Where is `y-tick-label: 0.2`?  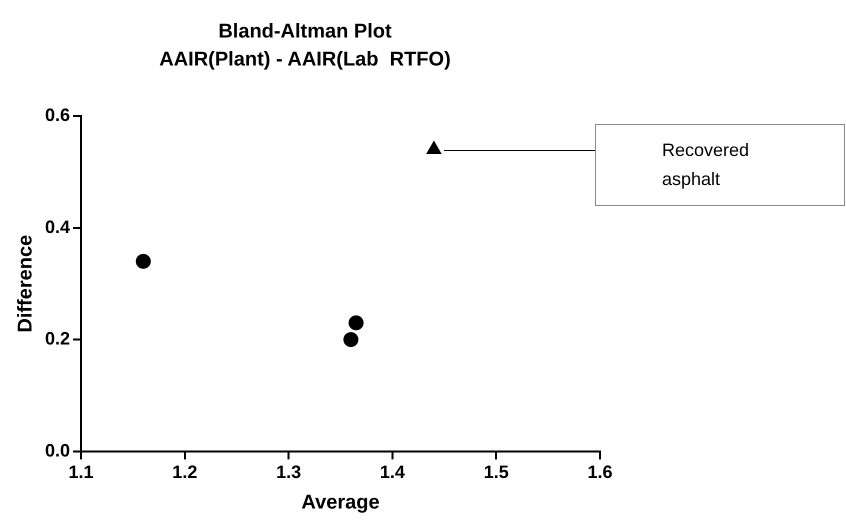
y-tick-label: 0.2 is located at coordinates (57, 338).